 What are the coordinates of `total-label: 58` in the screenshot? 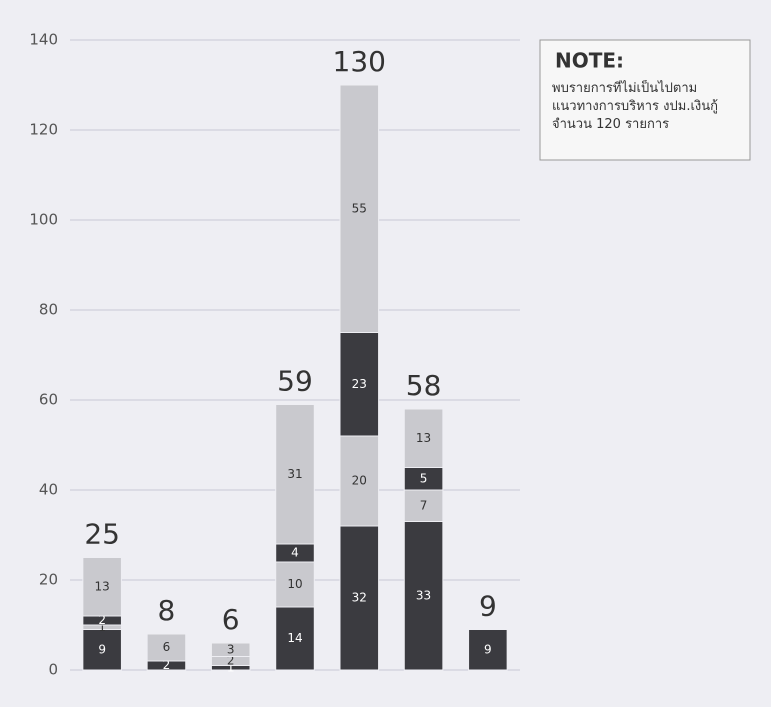 It's located at (424, 385).